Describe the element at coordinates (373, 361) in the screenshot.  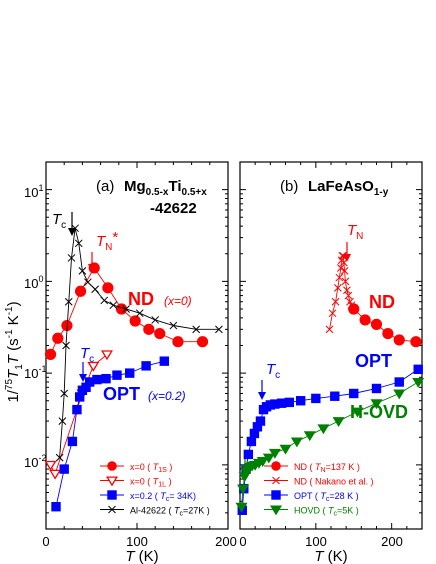
I see `annot-b-opt: OPT` at that location.